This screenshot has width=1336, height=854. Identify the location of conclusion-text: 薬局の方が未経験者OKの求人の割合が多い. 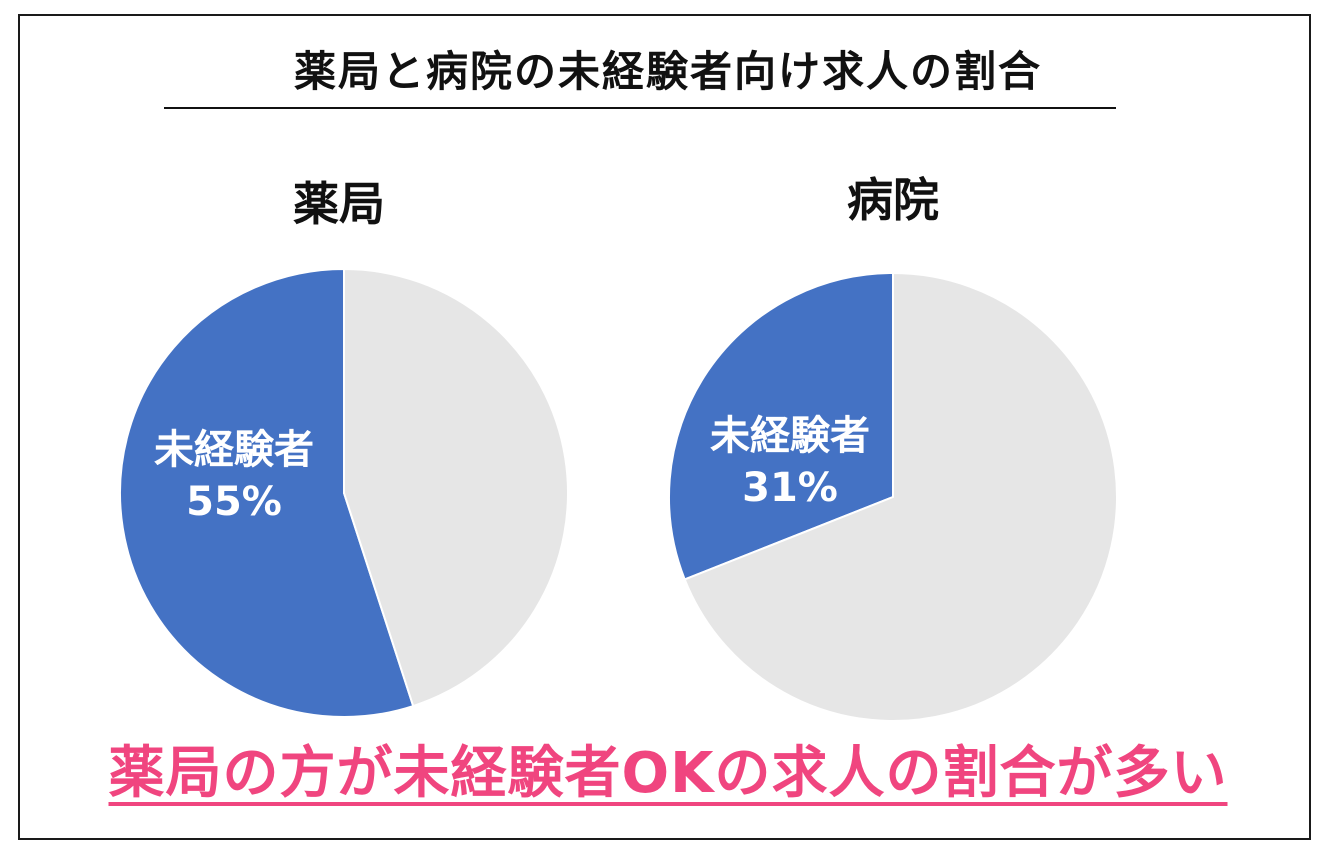
(668, 773).